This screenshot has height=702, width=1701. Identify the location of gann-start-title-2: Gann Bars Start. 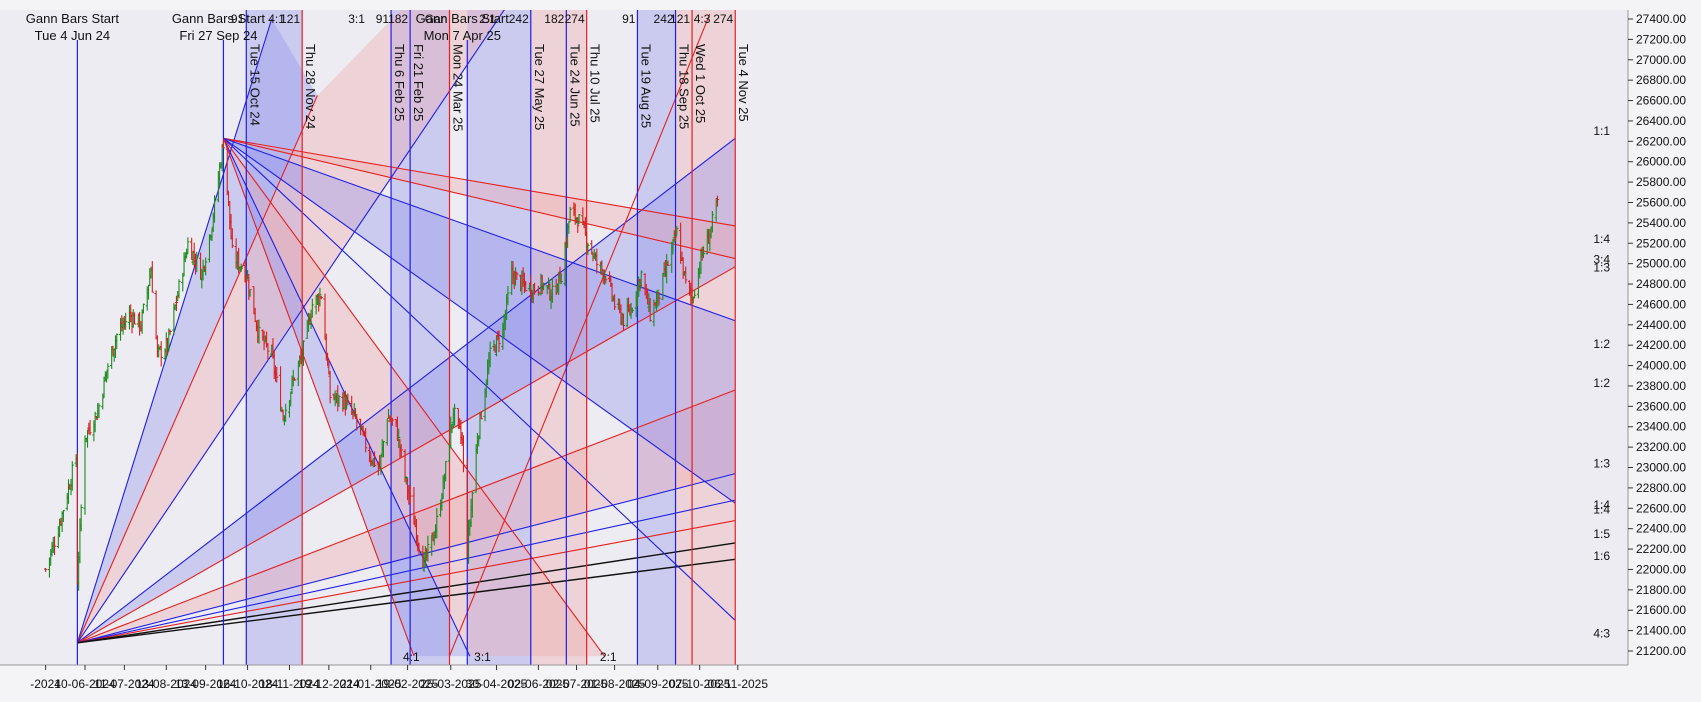
(463, 18).